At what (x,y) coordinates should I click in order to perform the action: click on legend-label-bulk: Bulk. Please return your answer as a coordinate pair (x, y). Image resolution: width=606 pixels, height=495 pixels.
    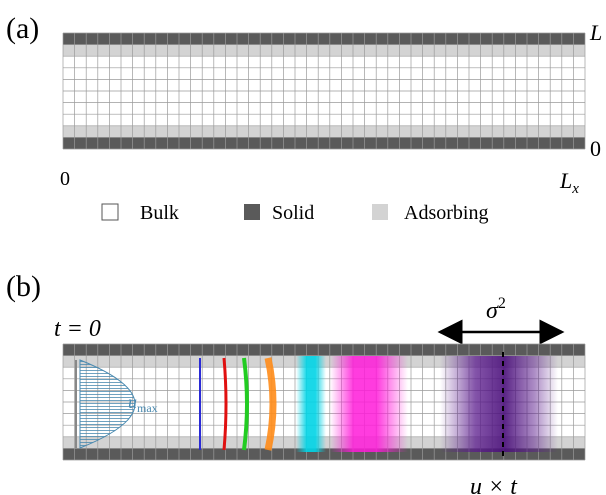
    Looking at the image, I should click on (159, 213).